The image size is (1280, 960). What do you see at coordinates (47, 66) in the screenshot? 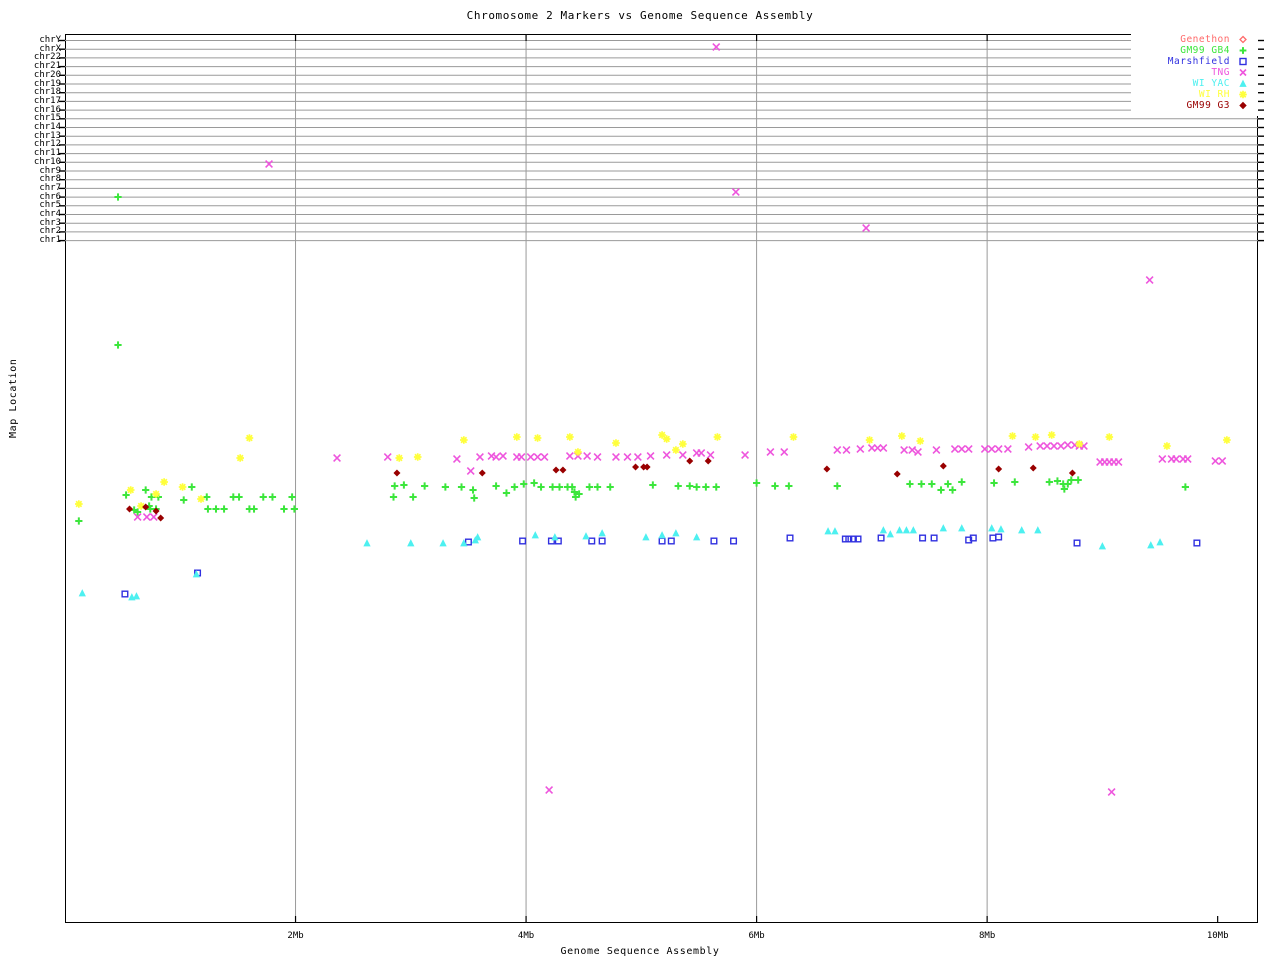
I see `y-tick-label-chr21: chr21` at bounding box center [47, 66].